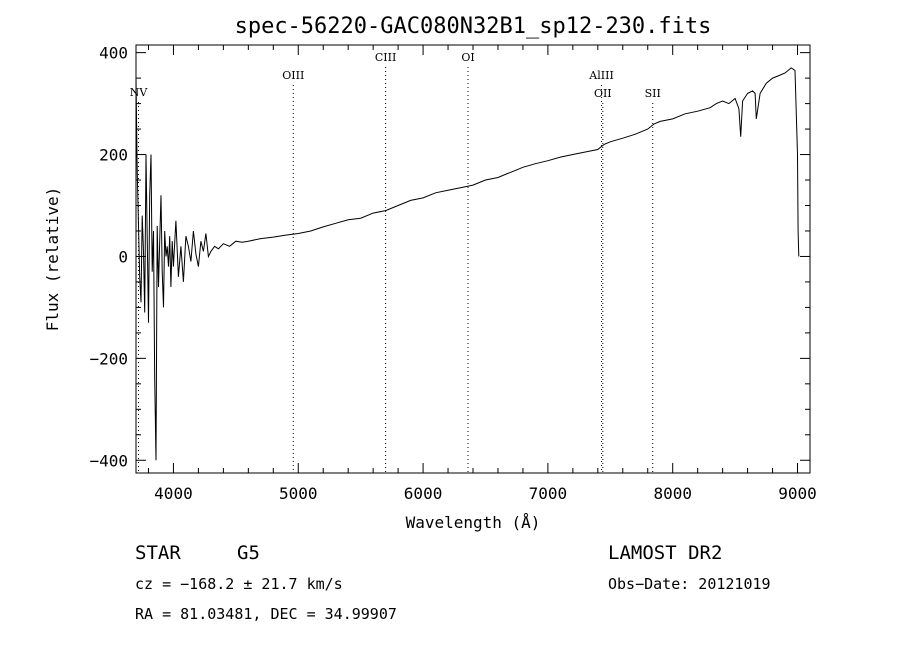 The image size is (900, 650). Describe the element at coordinates (672, 493) in the screenshot. I see `x-tick-label: 8000` at that location.